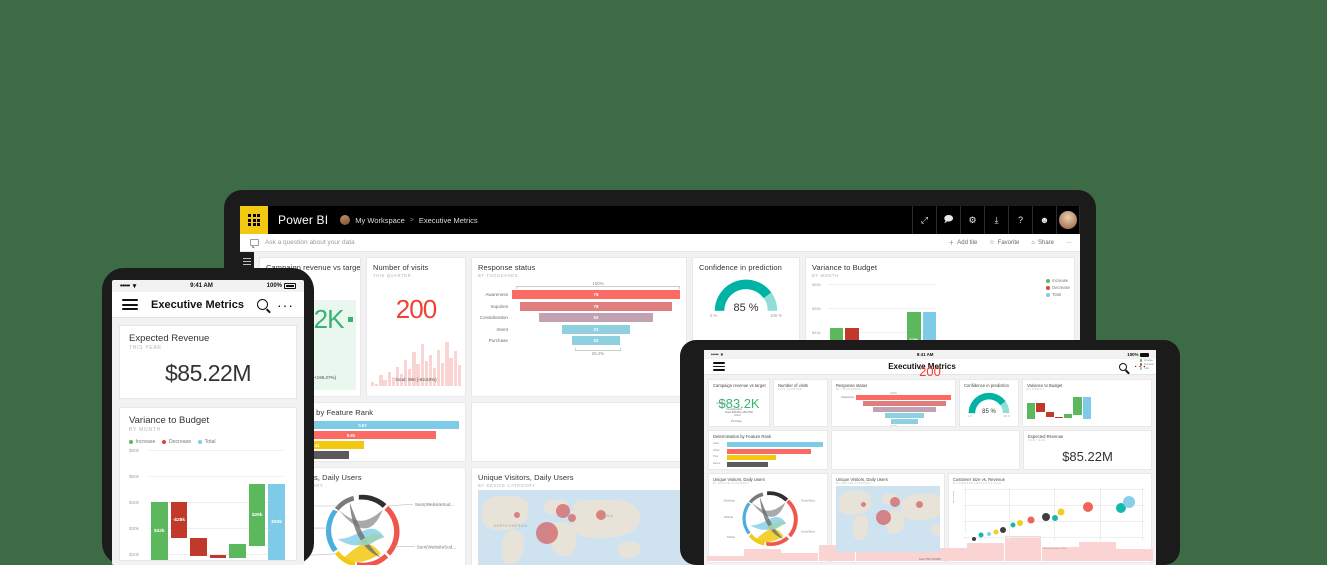 The image size is (1327, 565). I want to click on gauge-max: 100 %, so click(776, 315).